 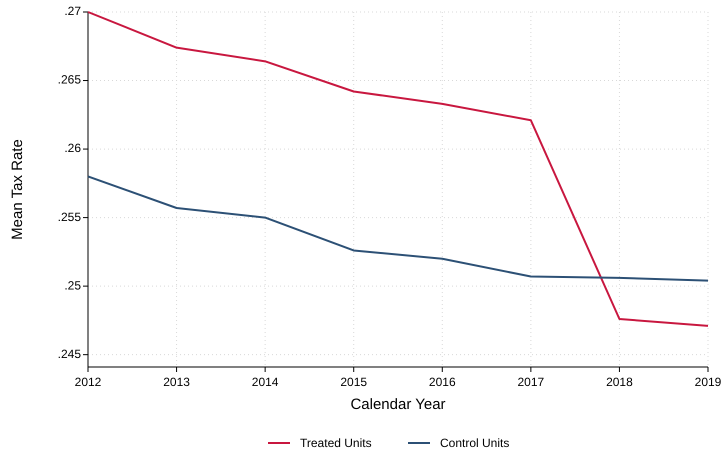 What do you see at coordinates (442, 382) in the screenshot?
I see `x-tick-label: 2016` at bounding box center [442, 382].